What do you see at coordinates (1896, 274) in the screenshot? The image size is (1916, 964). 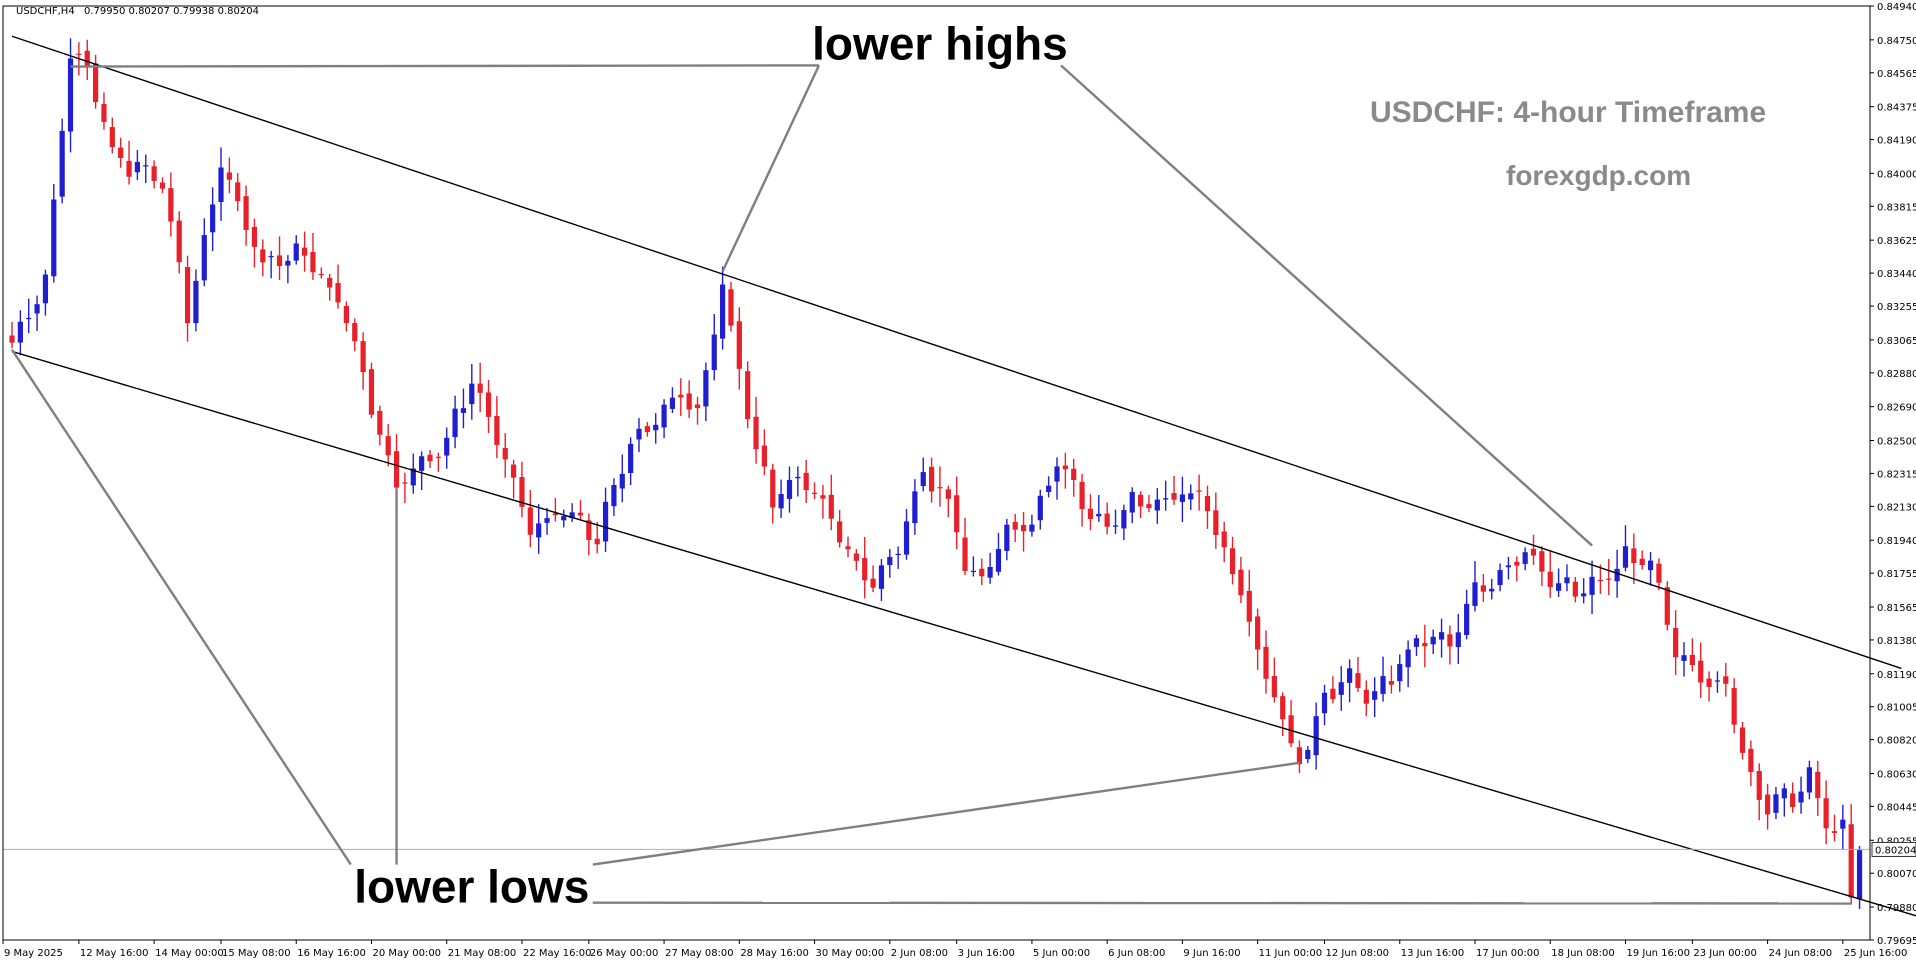 I see `y-tick-label: 0.83440` at bounding box center [1896, 274].